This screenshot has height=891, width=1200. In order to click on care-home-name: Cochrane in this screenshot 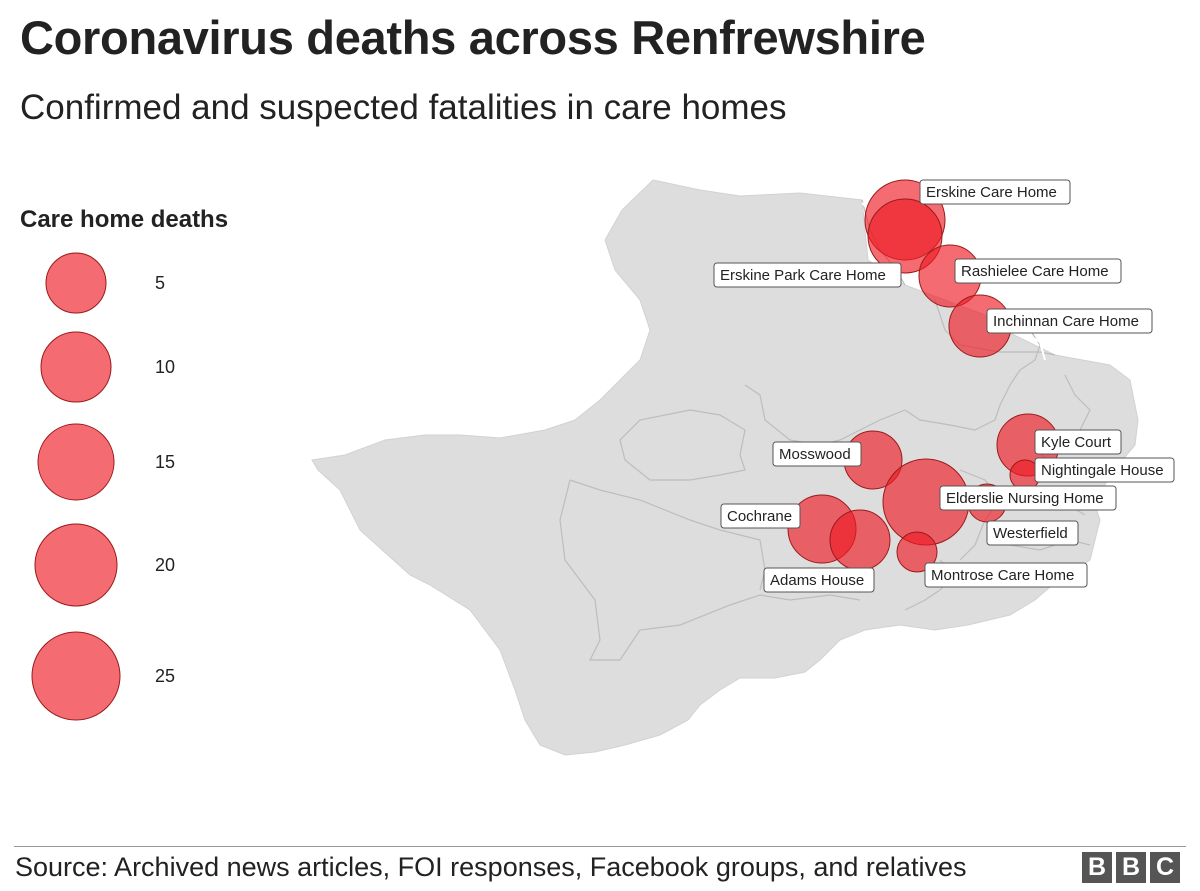, I will do `click(759, 516)`.